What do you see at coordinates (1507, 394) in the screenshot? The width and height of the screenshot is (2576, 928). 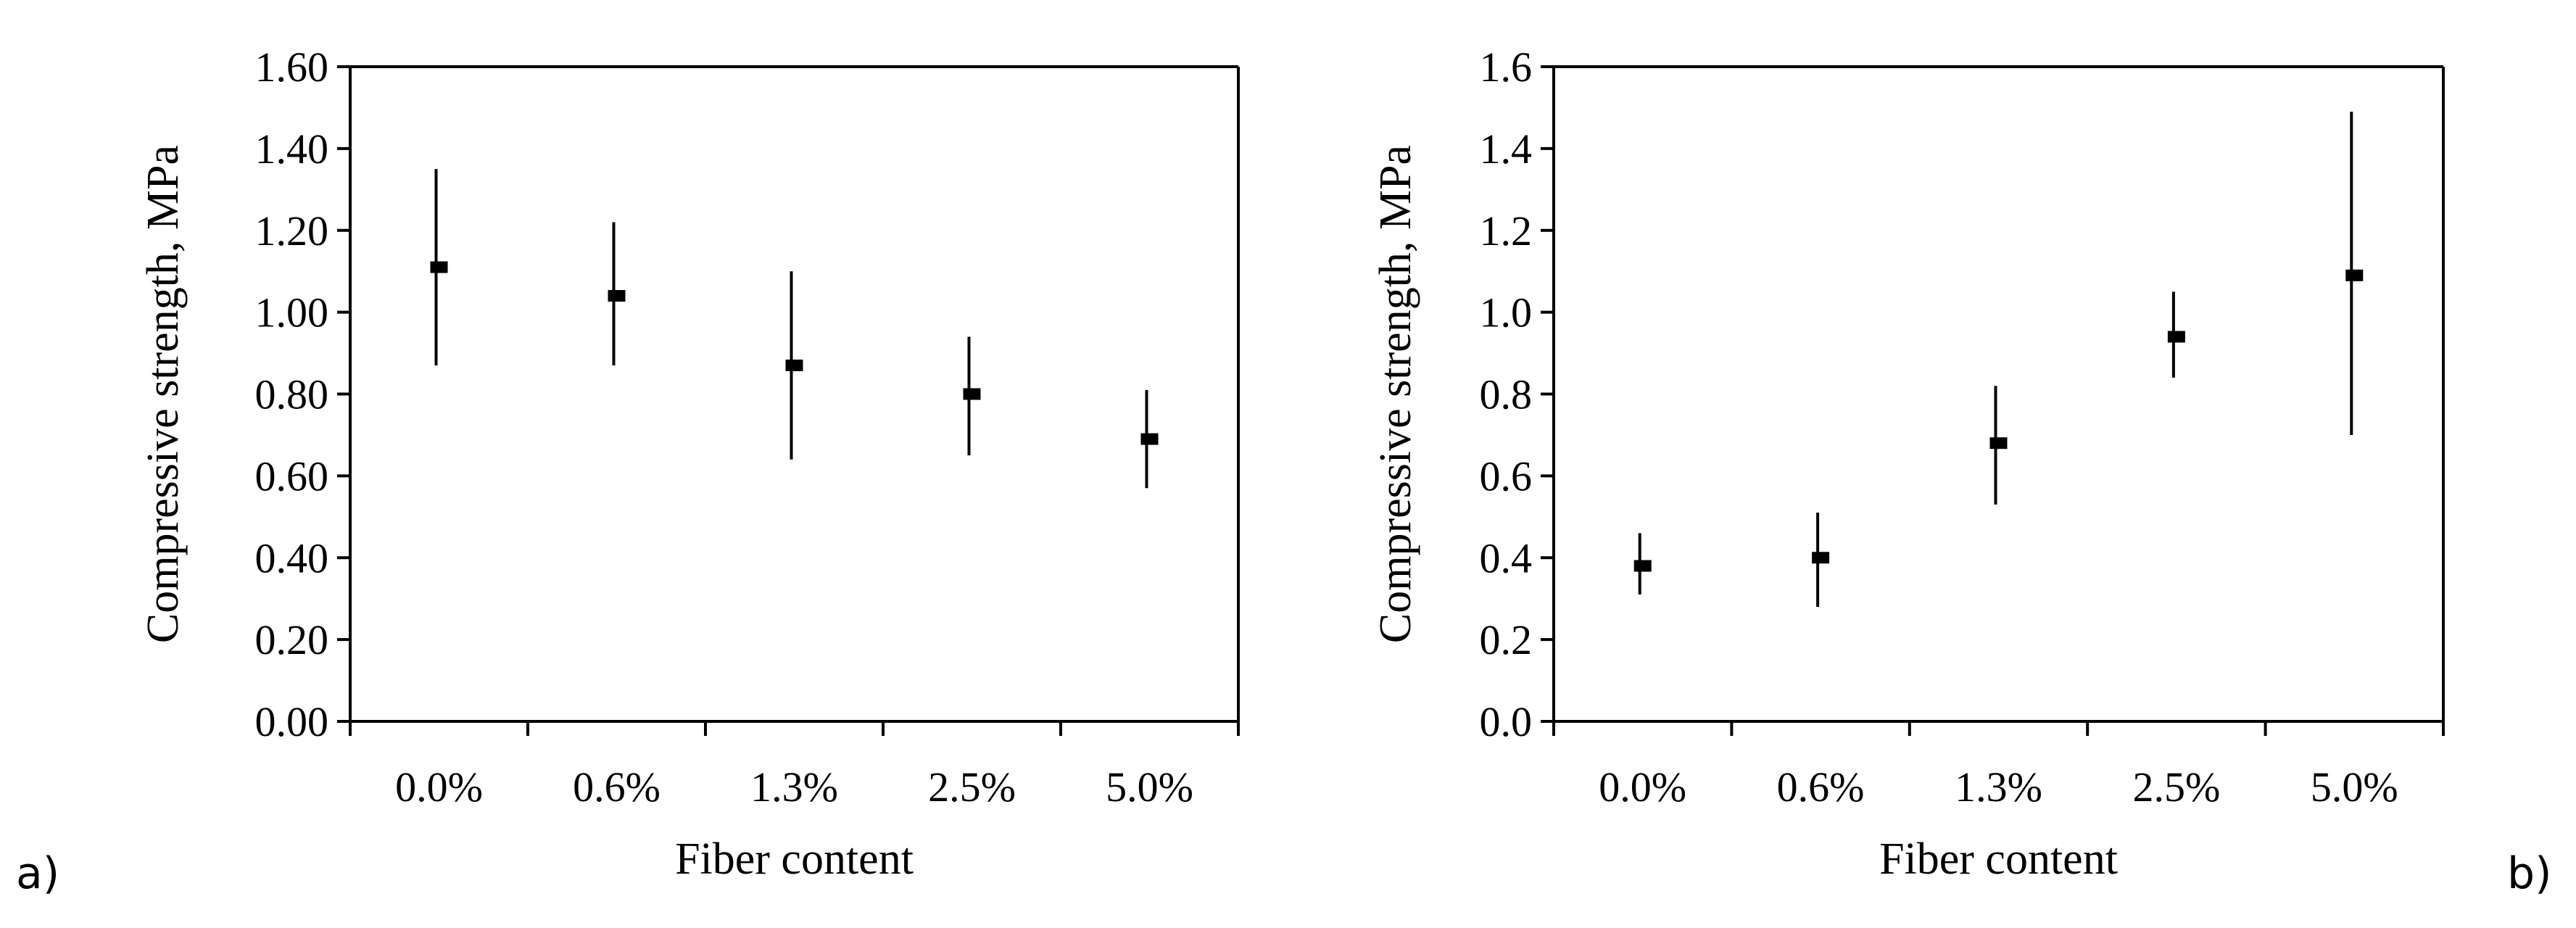 I see `y-tick-label: 0.8` at bounding box center [1507, 394].